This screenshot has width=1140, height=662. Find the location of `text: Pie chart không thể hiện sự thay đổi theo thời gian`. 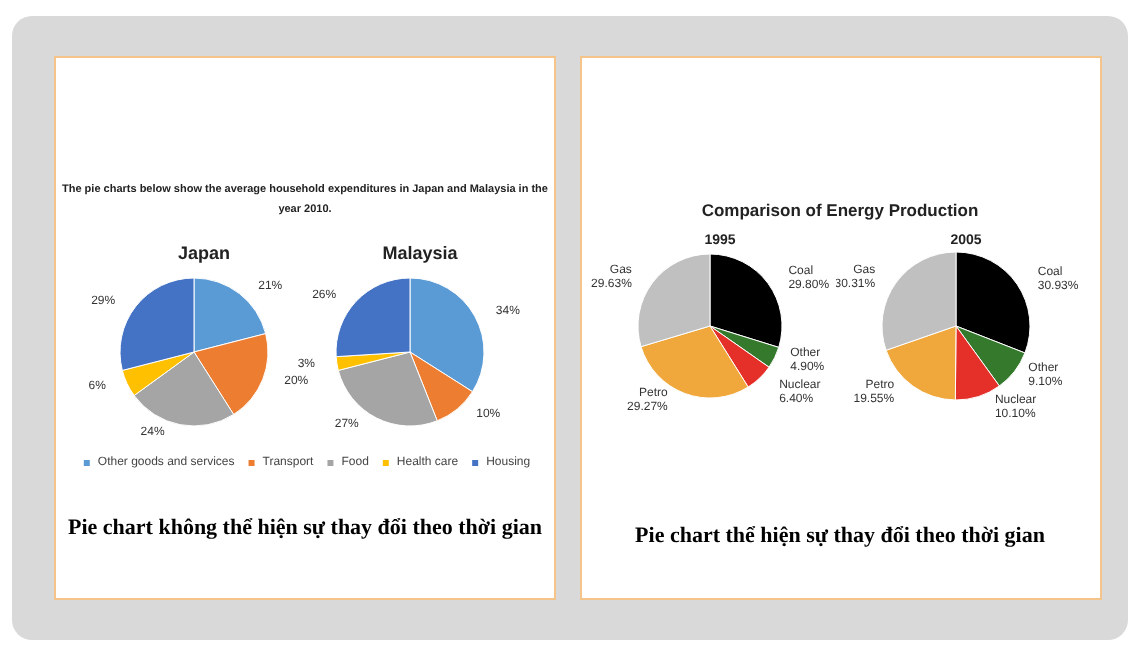

text: Pie chart không thể hiện sự thay đổi theo thời gian is located at coordinates (305, 528).